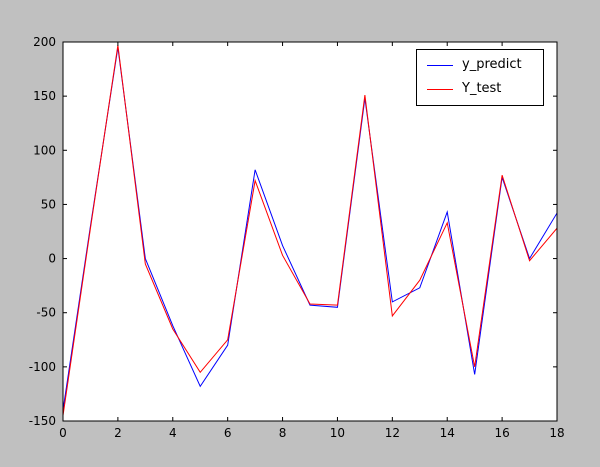  I want to click on x-tick-label: 10, so click(337, 433).